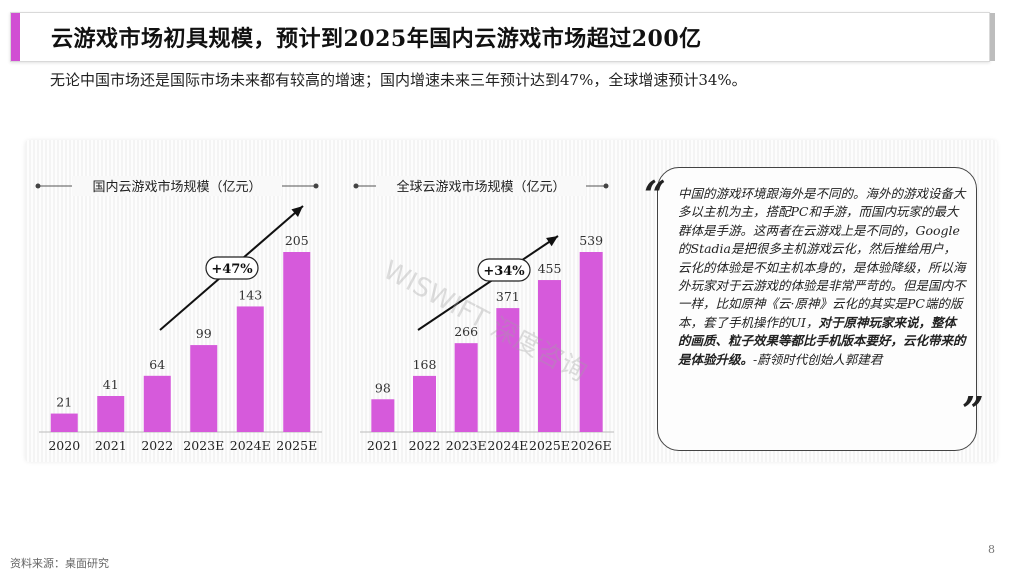 Image resolution: width=1024 pixels, height=576 pixels. Describe the element at coordinates (822, 340) in the screenshot. I see `quote-emphasis: 对于原神玩家来说，整体的画质、粒子效果等都比手机版本要好，云化带来的是体验升级。` at that location.